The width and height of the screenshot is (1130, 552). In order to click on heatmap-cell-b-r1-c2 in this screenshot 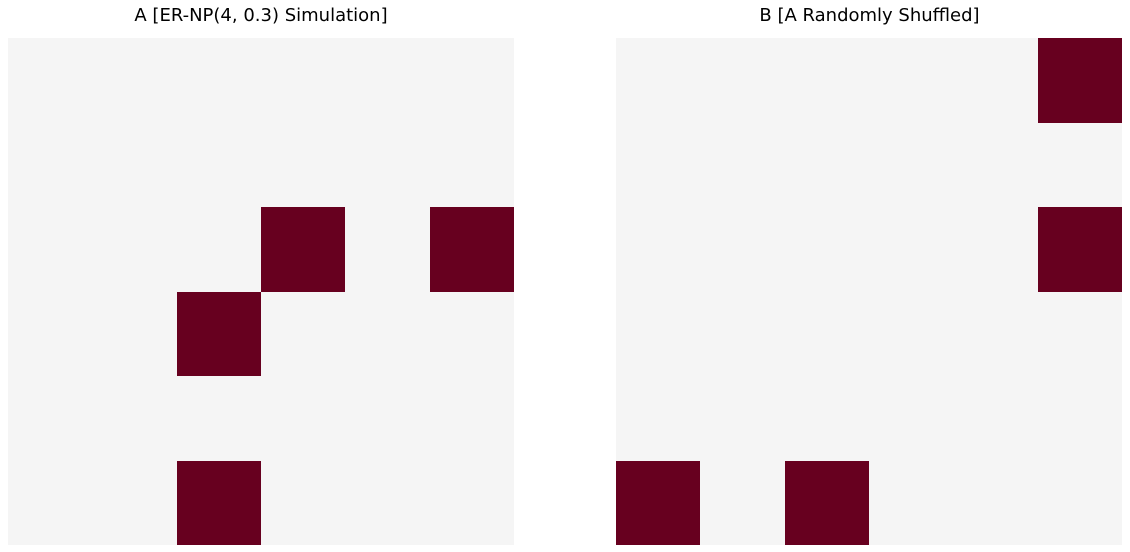, I will do `click(827, 165)`.